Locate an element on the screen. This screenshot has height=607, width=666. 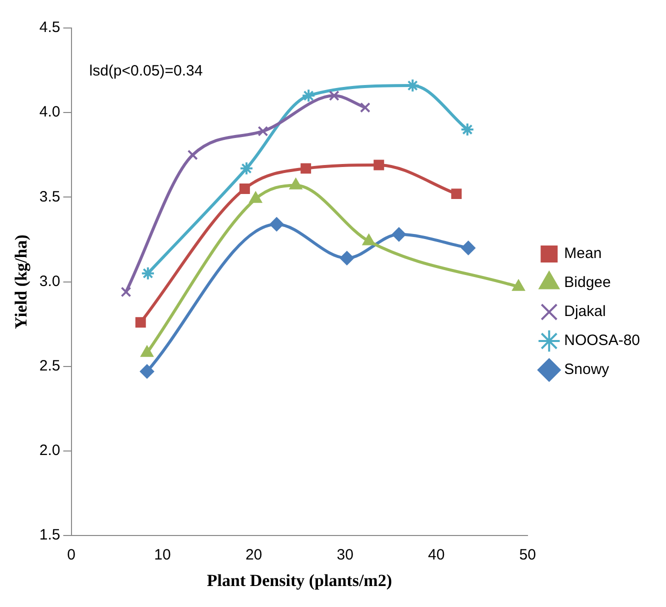
annotation: lsd(p<0.05)=0.34 is located at coordinates (146, 71).